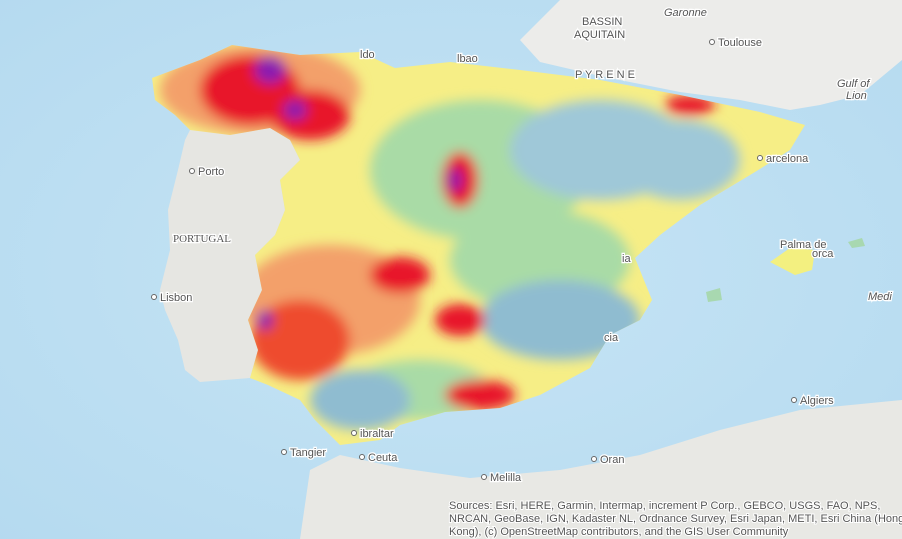 The image size is (902, 539). Describe the element at coordinates (599, 35) in the screenshot. I see `place-label: AQUITAIN` at that location.